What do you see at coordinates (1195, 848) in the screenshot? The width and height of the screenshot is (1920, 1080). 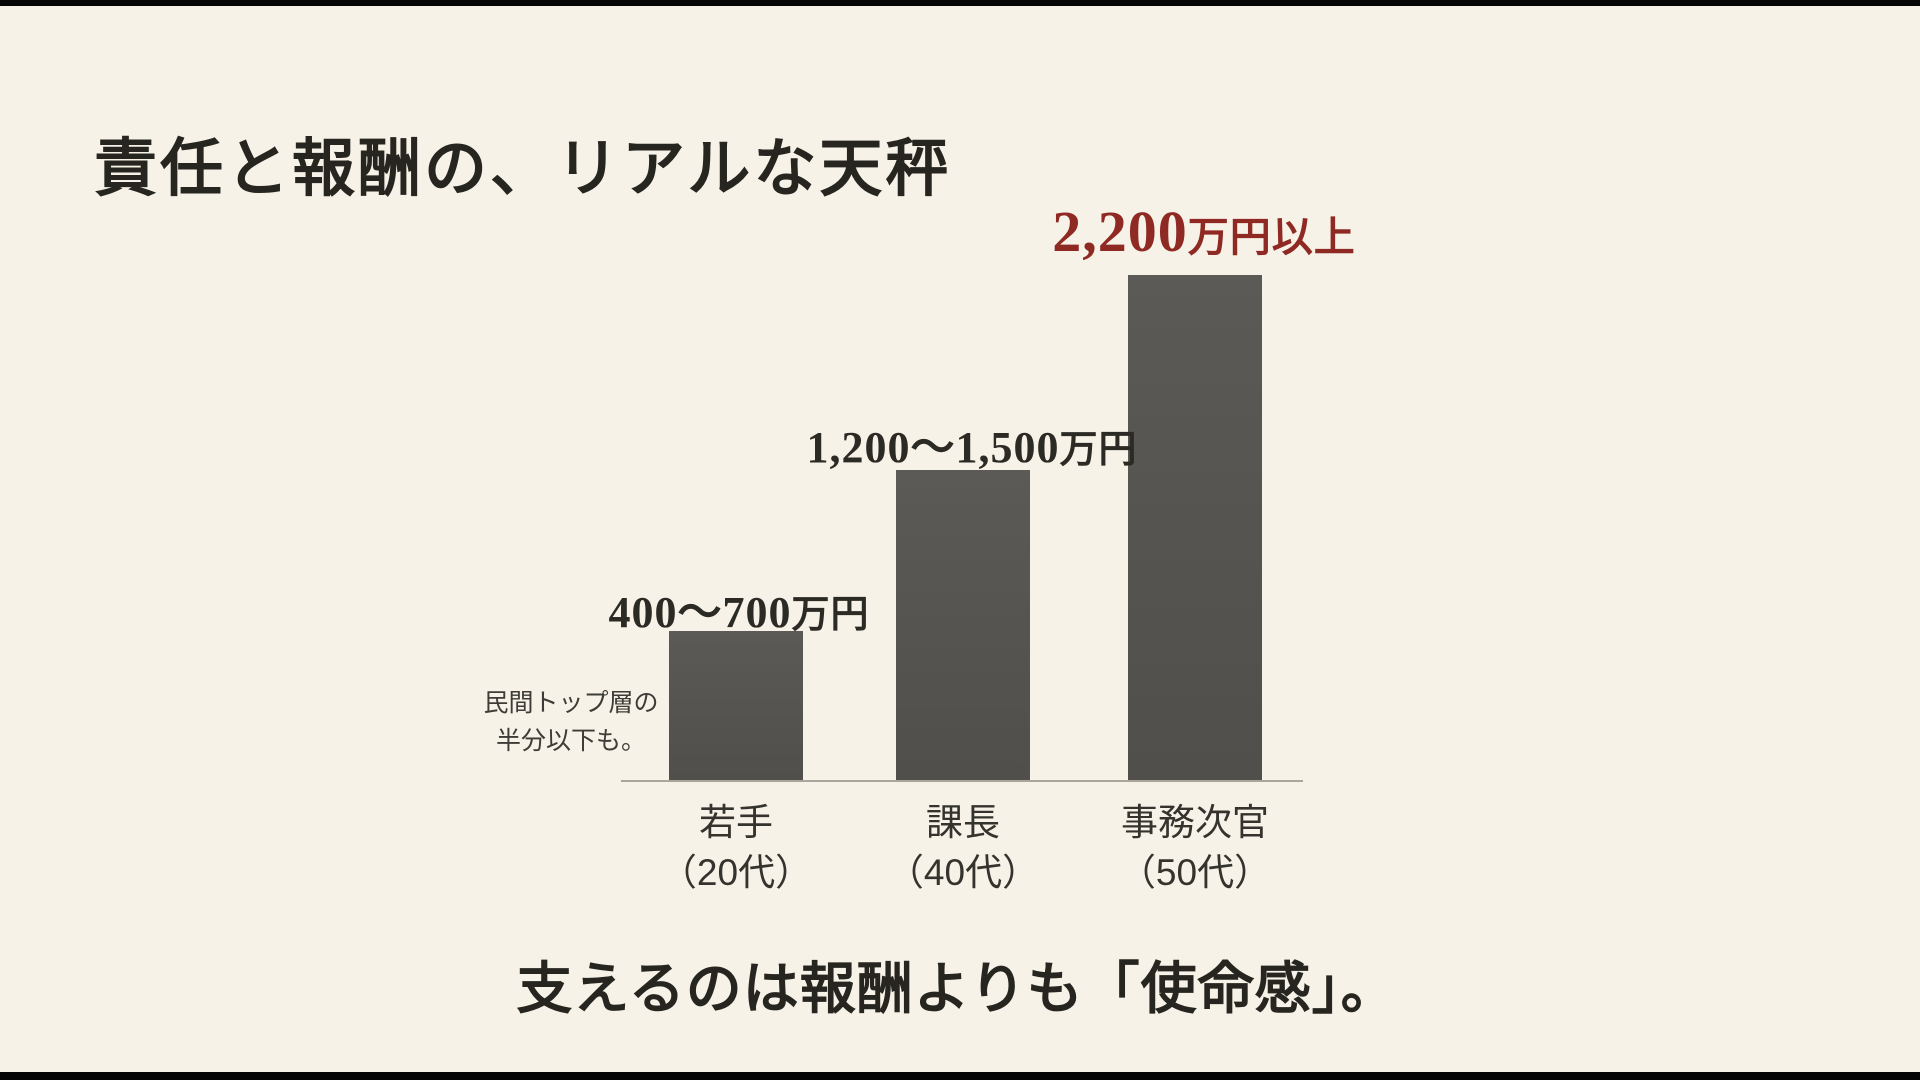 I see `x-axis-label-vice-minister: 事務次官 （50代）` at bounding box center [1195, 848].